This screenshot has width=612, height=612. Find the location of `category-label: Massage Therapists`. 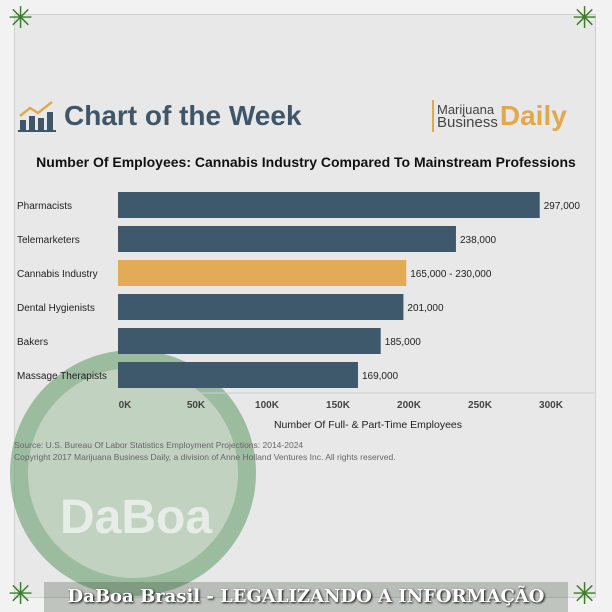

category-label: Massage Therapists is located at coordinates (62, 376).